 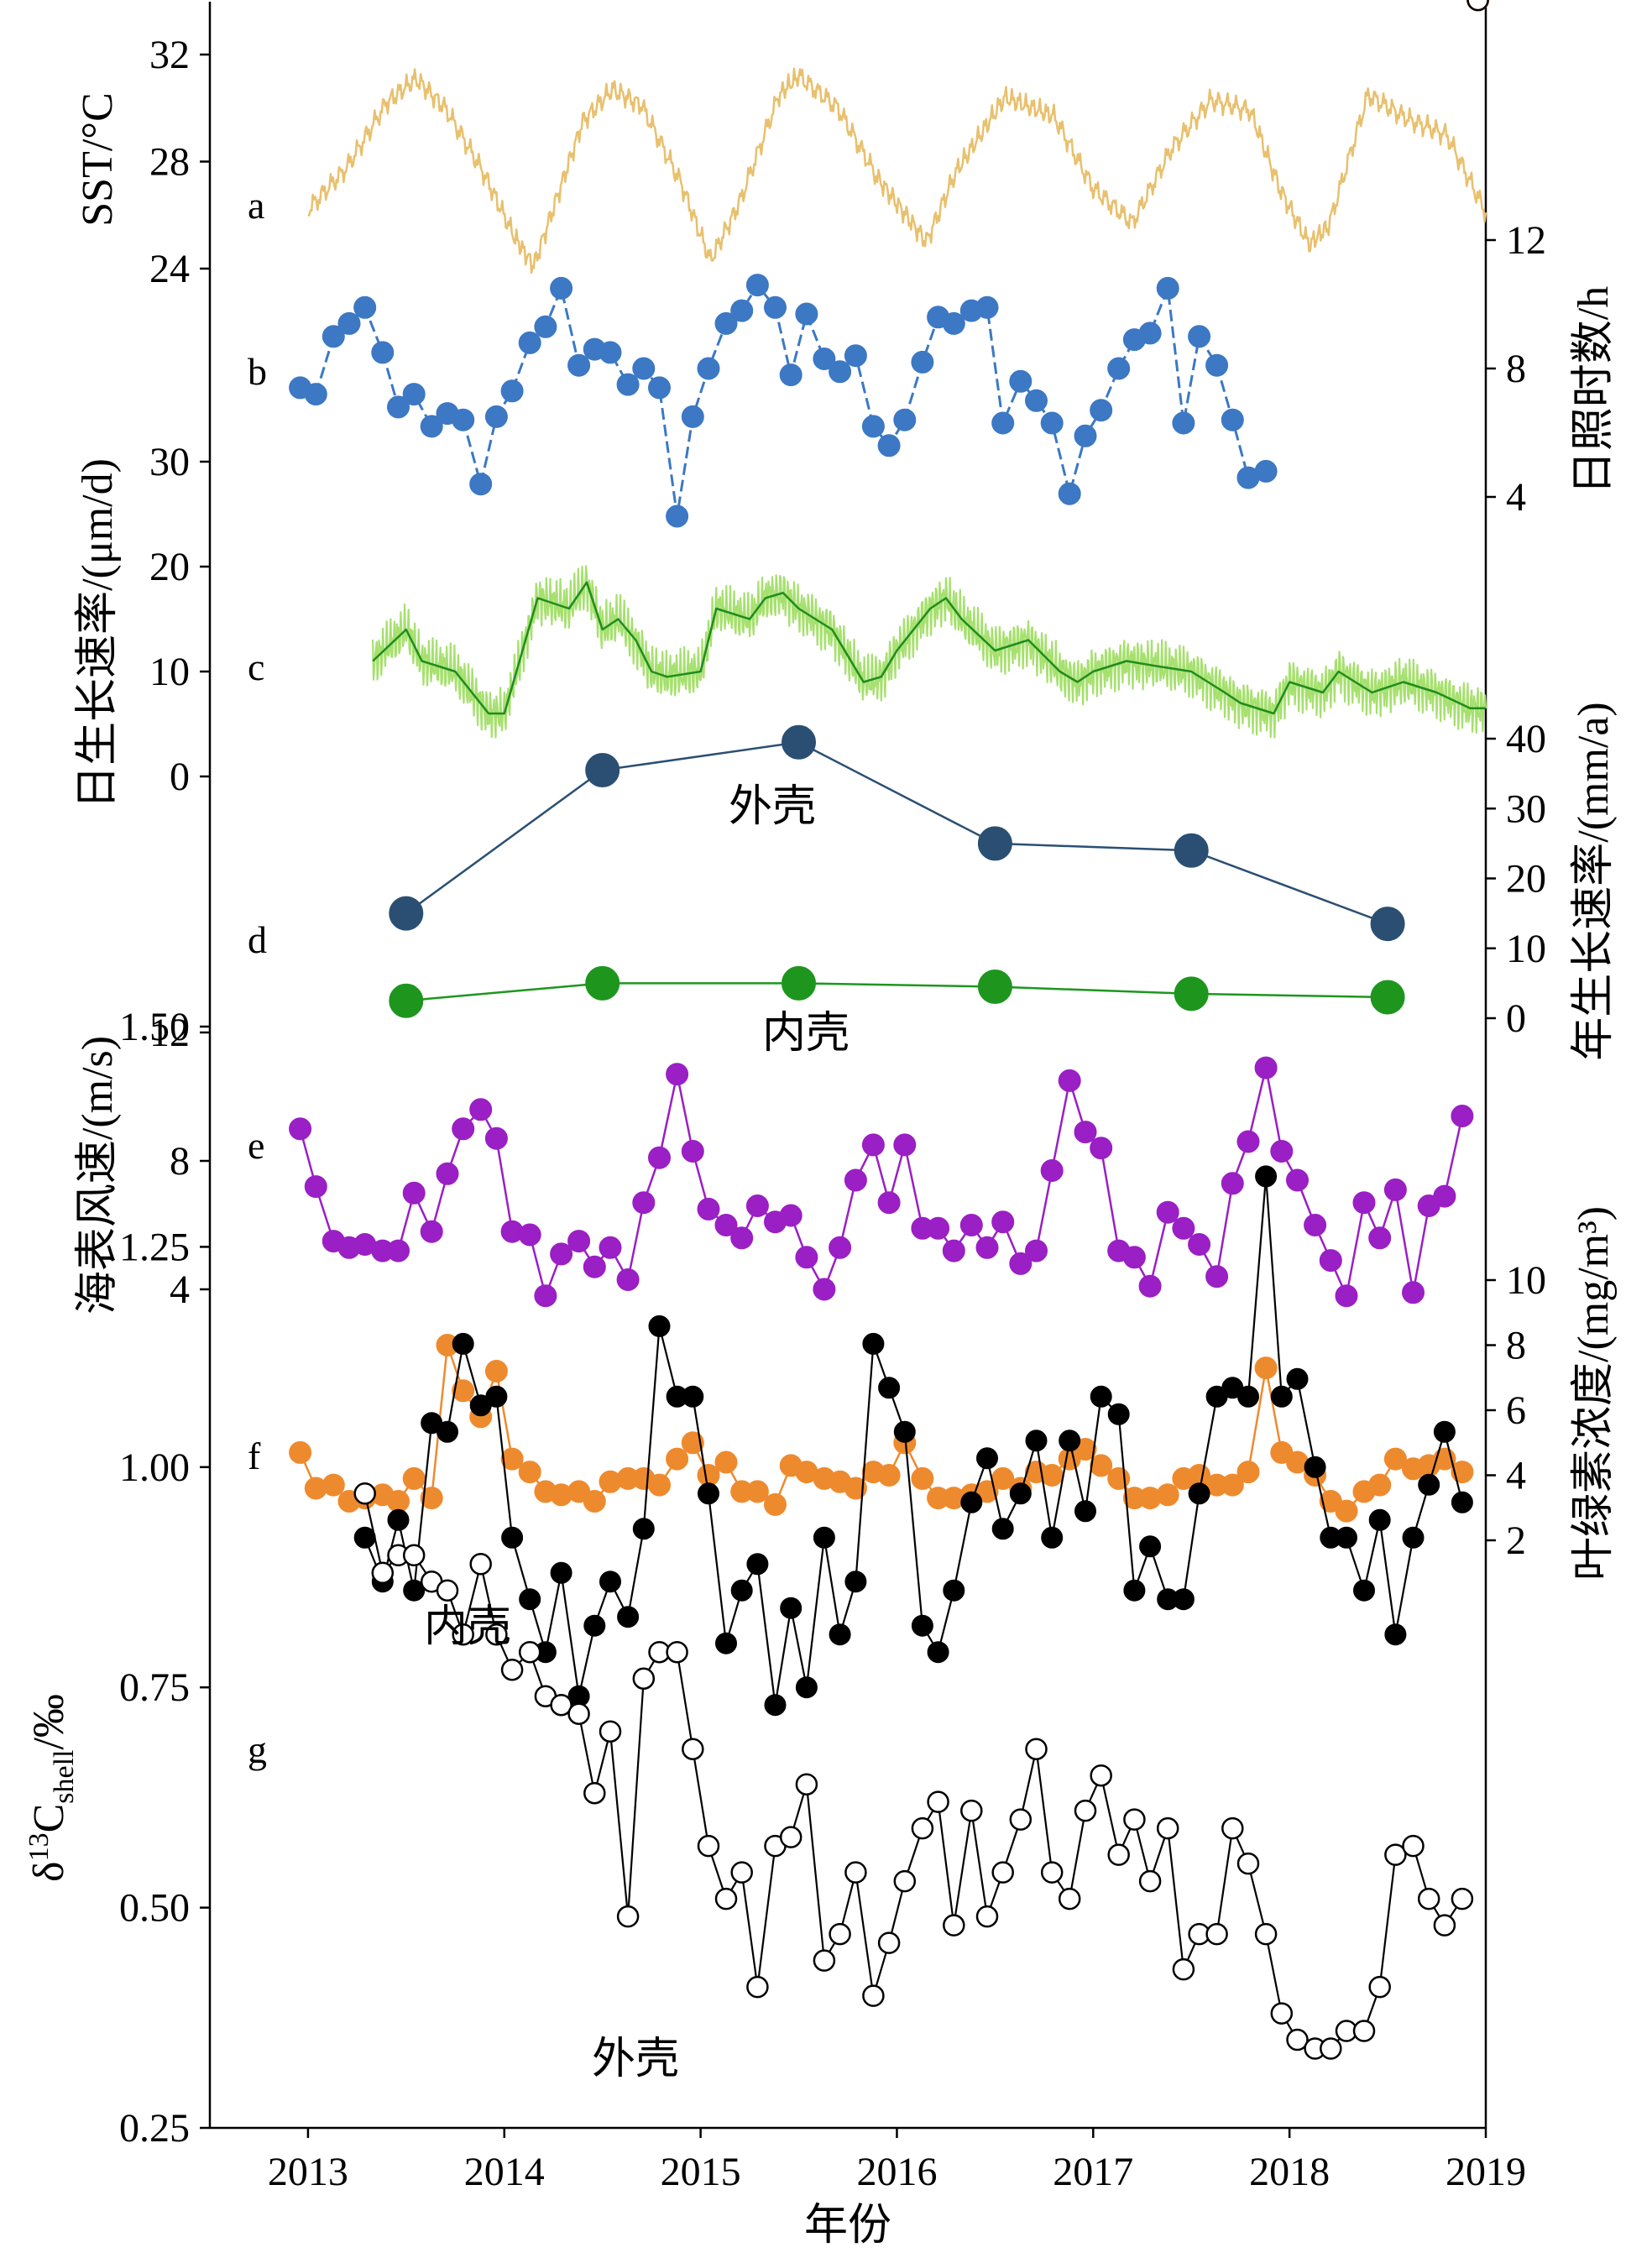 What do you see at coordinates (896, 992) in the screenshot?
I see `series-inner-shell-line` at bounding box center [896, 992].